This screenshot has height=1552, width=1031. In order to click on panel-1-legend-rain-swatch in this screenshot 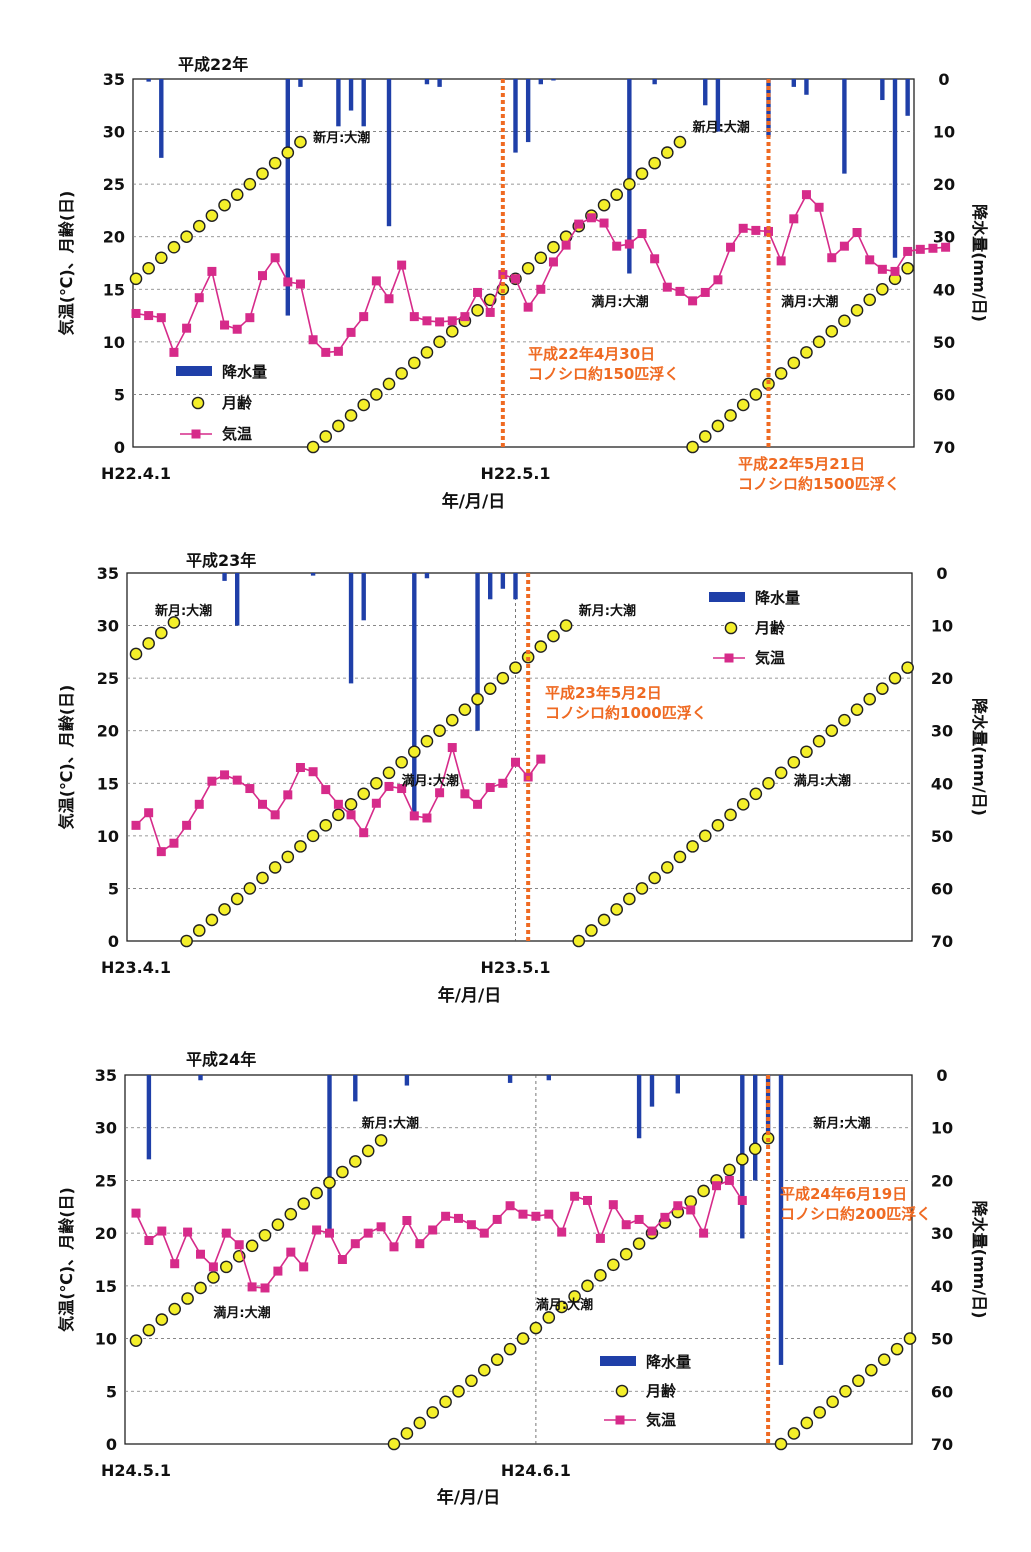, I will do `click(194, 371)`.